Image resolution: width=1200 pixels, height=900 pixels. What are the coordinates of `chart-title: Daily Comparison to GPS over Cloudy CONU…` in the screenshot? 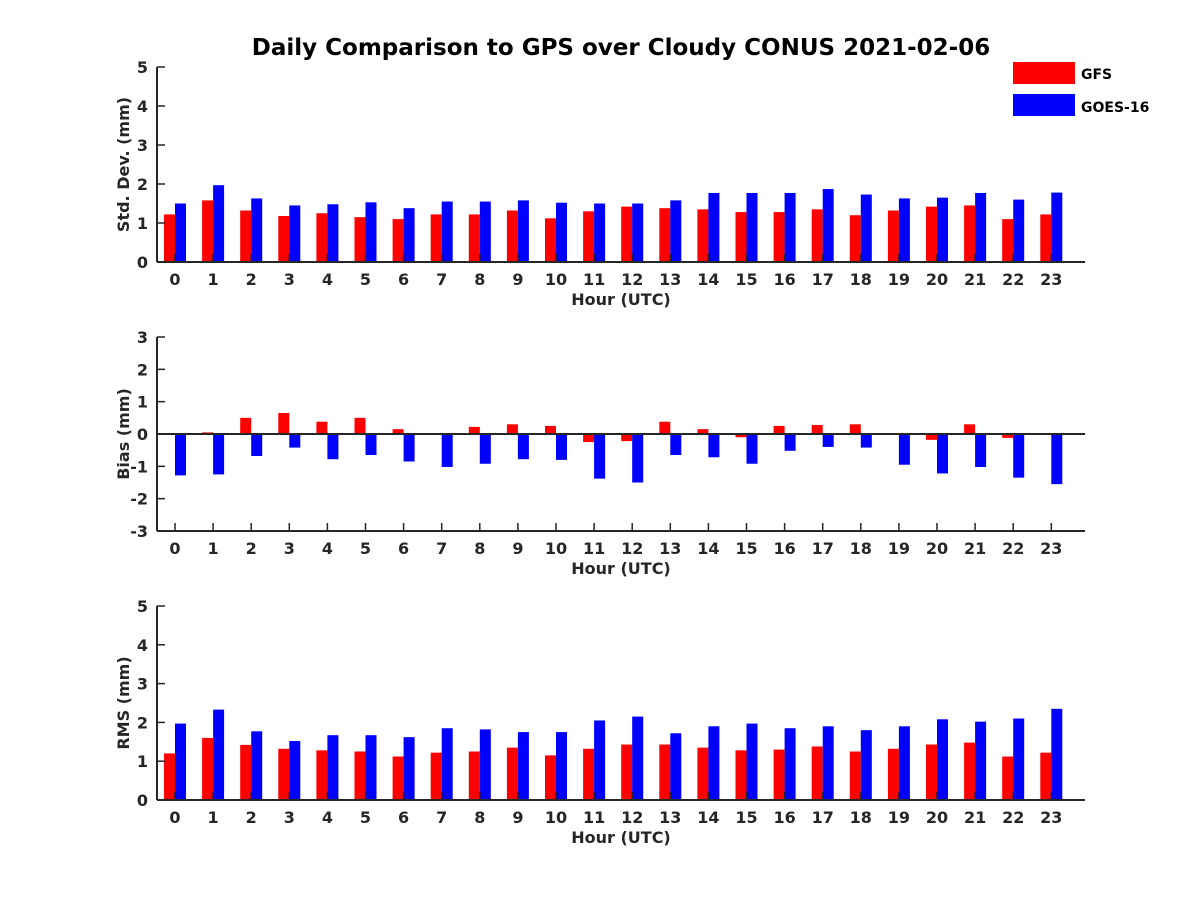 It's located at (621, 48).